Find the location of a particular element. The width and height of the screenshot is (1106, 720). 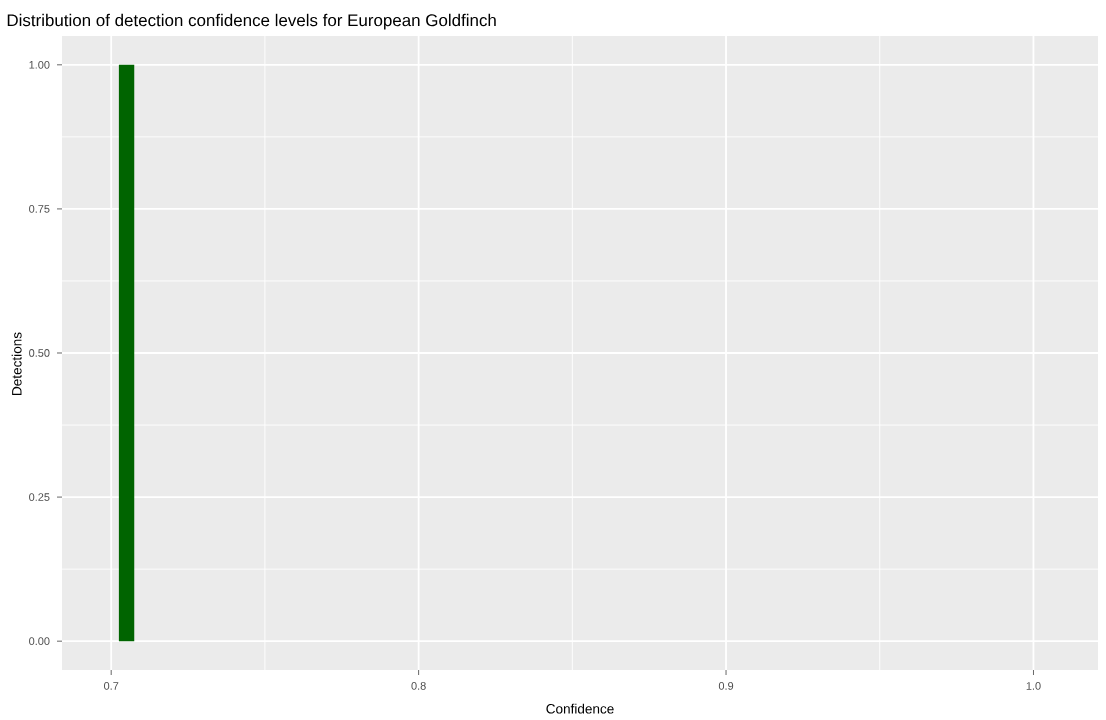

chart-title: Distribution of detection confidence levels for European Goldfinch is located at coordinates (251, 21).